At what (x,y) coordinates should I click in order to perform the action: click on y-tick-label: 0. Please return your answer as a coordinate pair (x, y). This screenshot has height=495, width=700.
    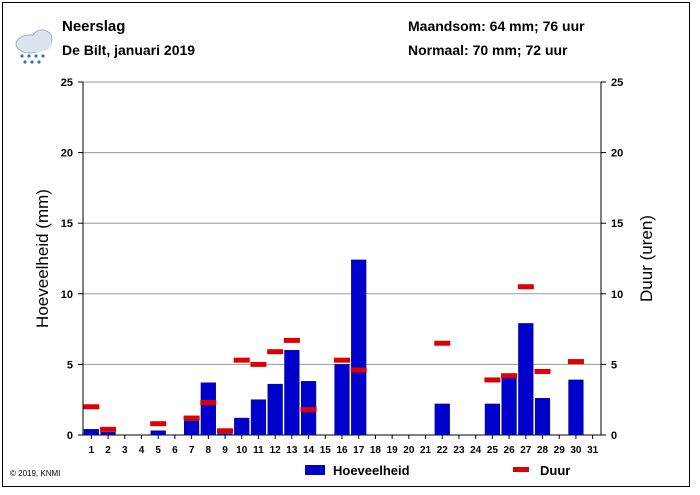
    Looking at the image, I should click on (70, 436).